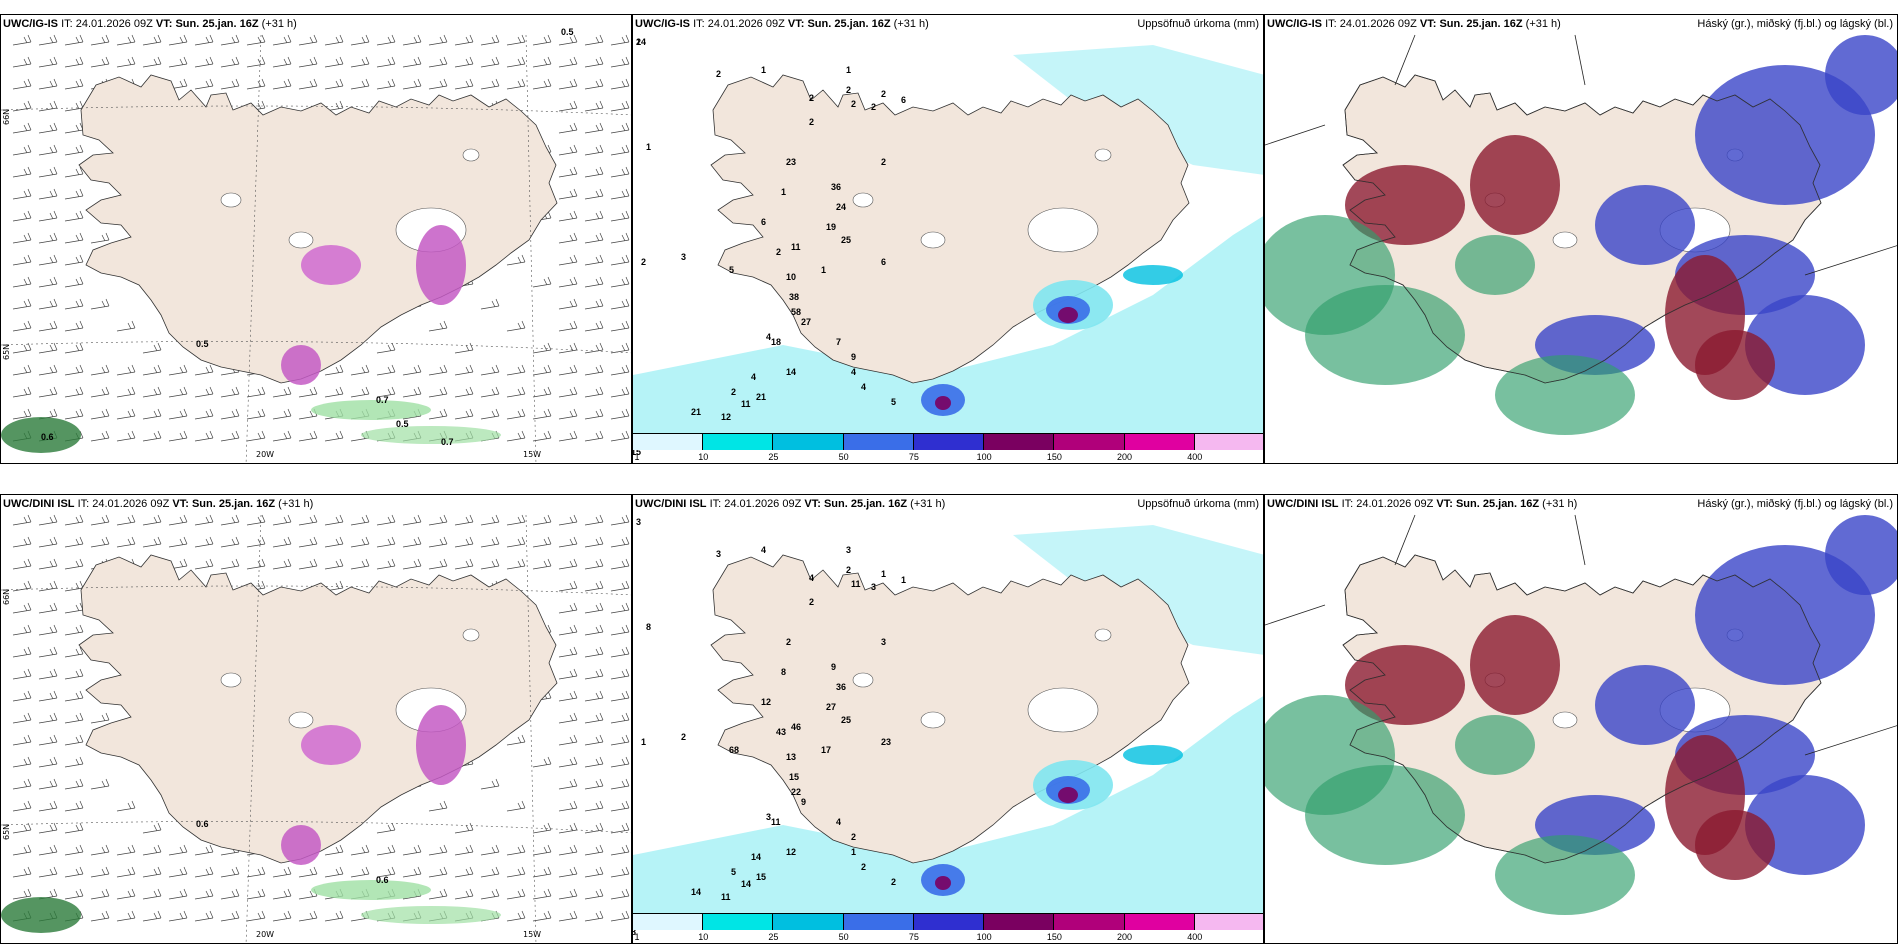 This screenshot has width=1900, height=950. Describe the element at coordinates (696, 412) in the screenshot. I see `value-label: 21` at that location.